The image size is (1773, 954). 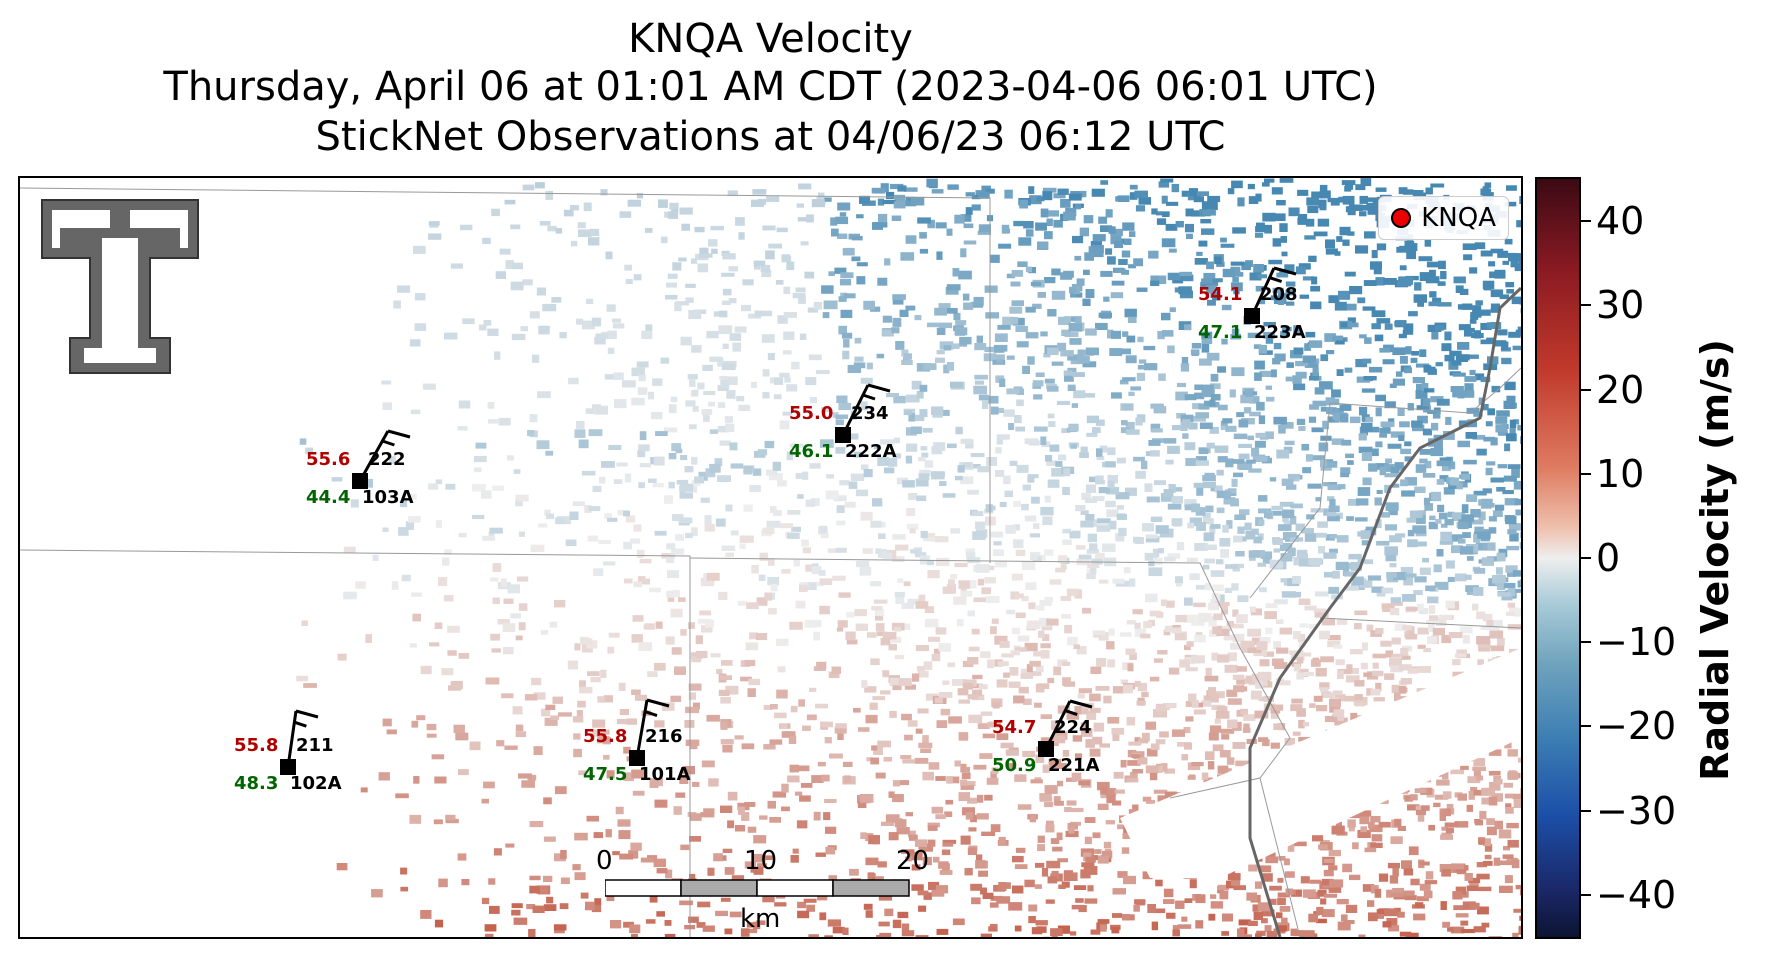 I want to click on station-dewpoint: 47.1, so click(x=1220, y=332).